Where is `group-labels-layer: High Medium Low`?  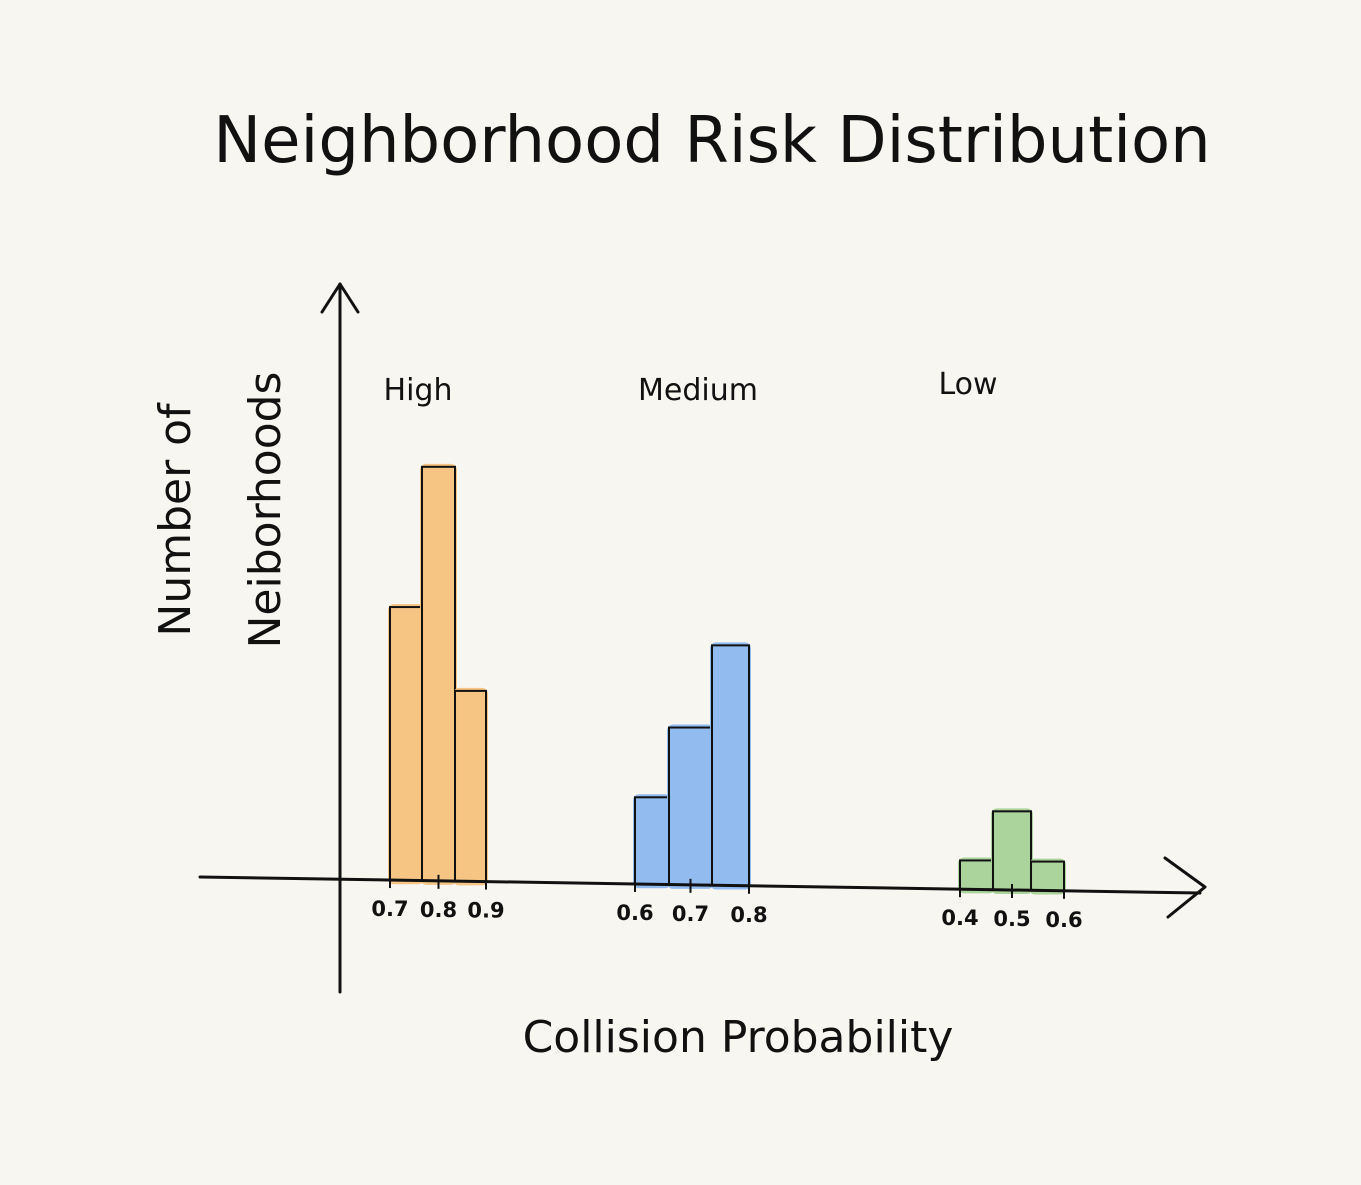 group-labels-layer: High Medium Low is located at coordinates (691, 387).